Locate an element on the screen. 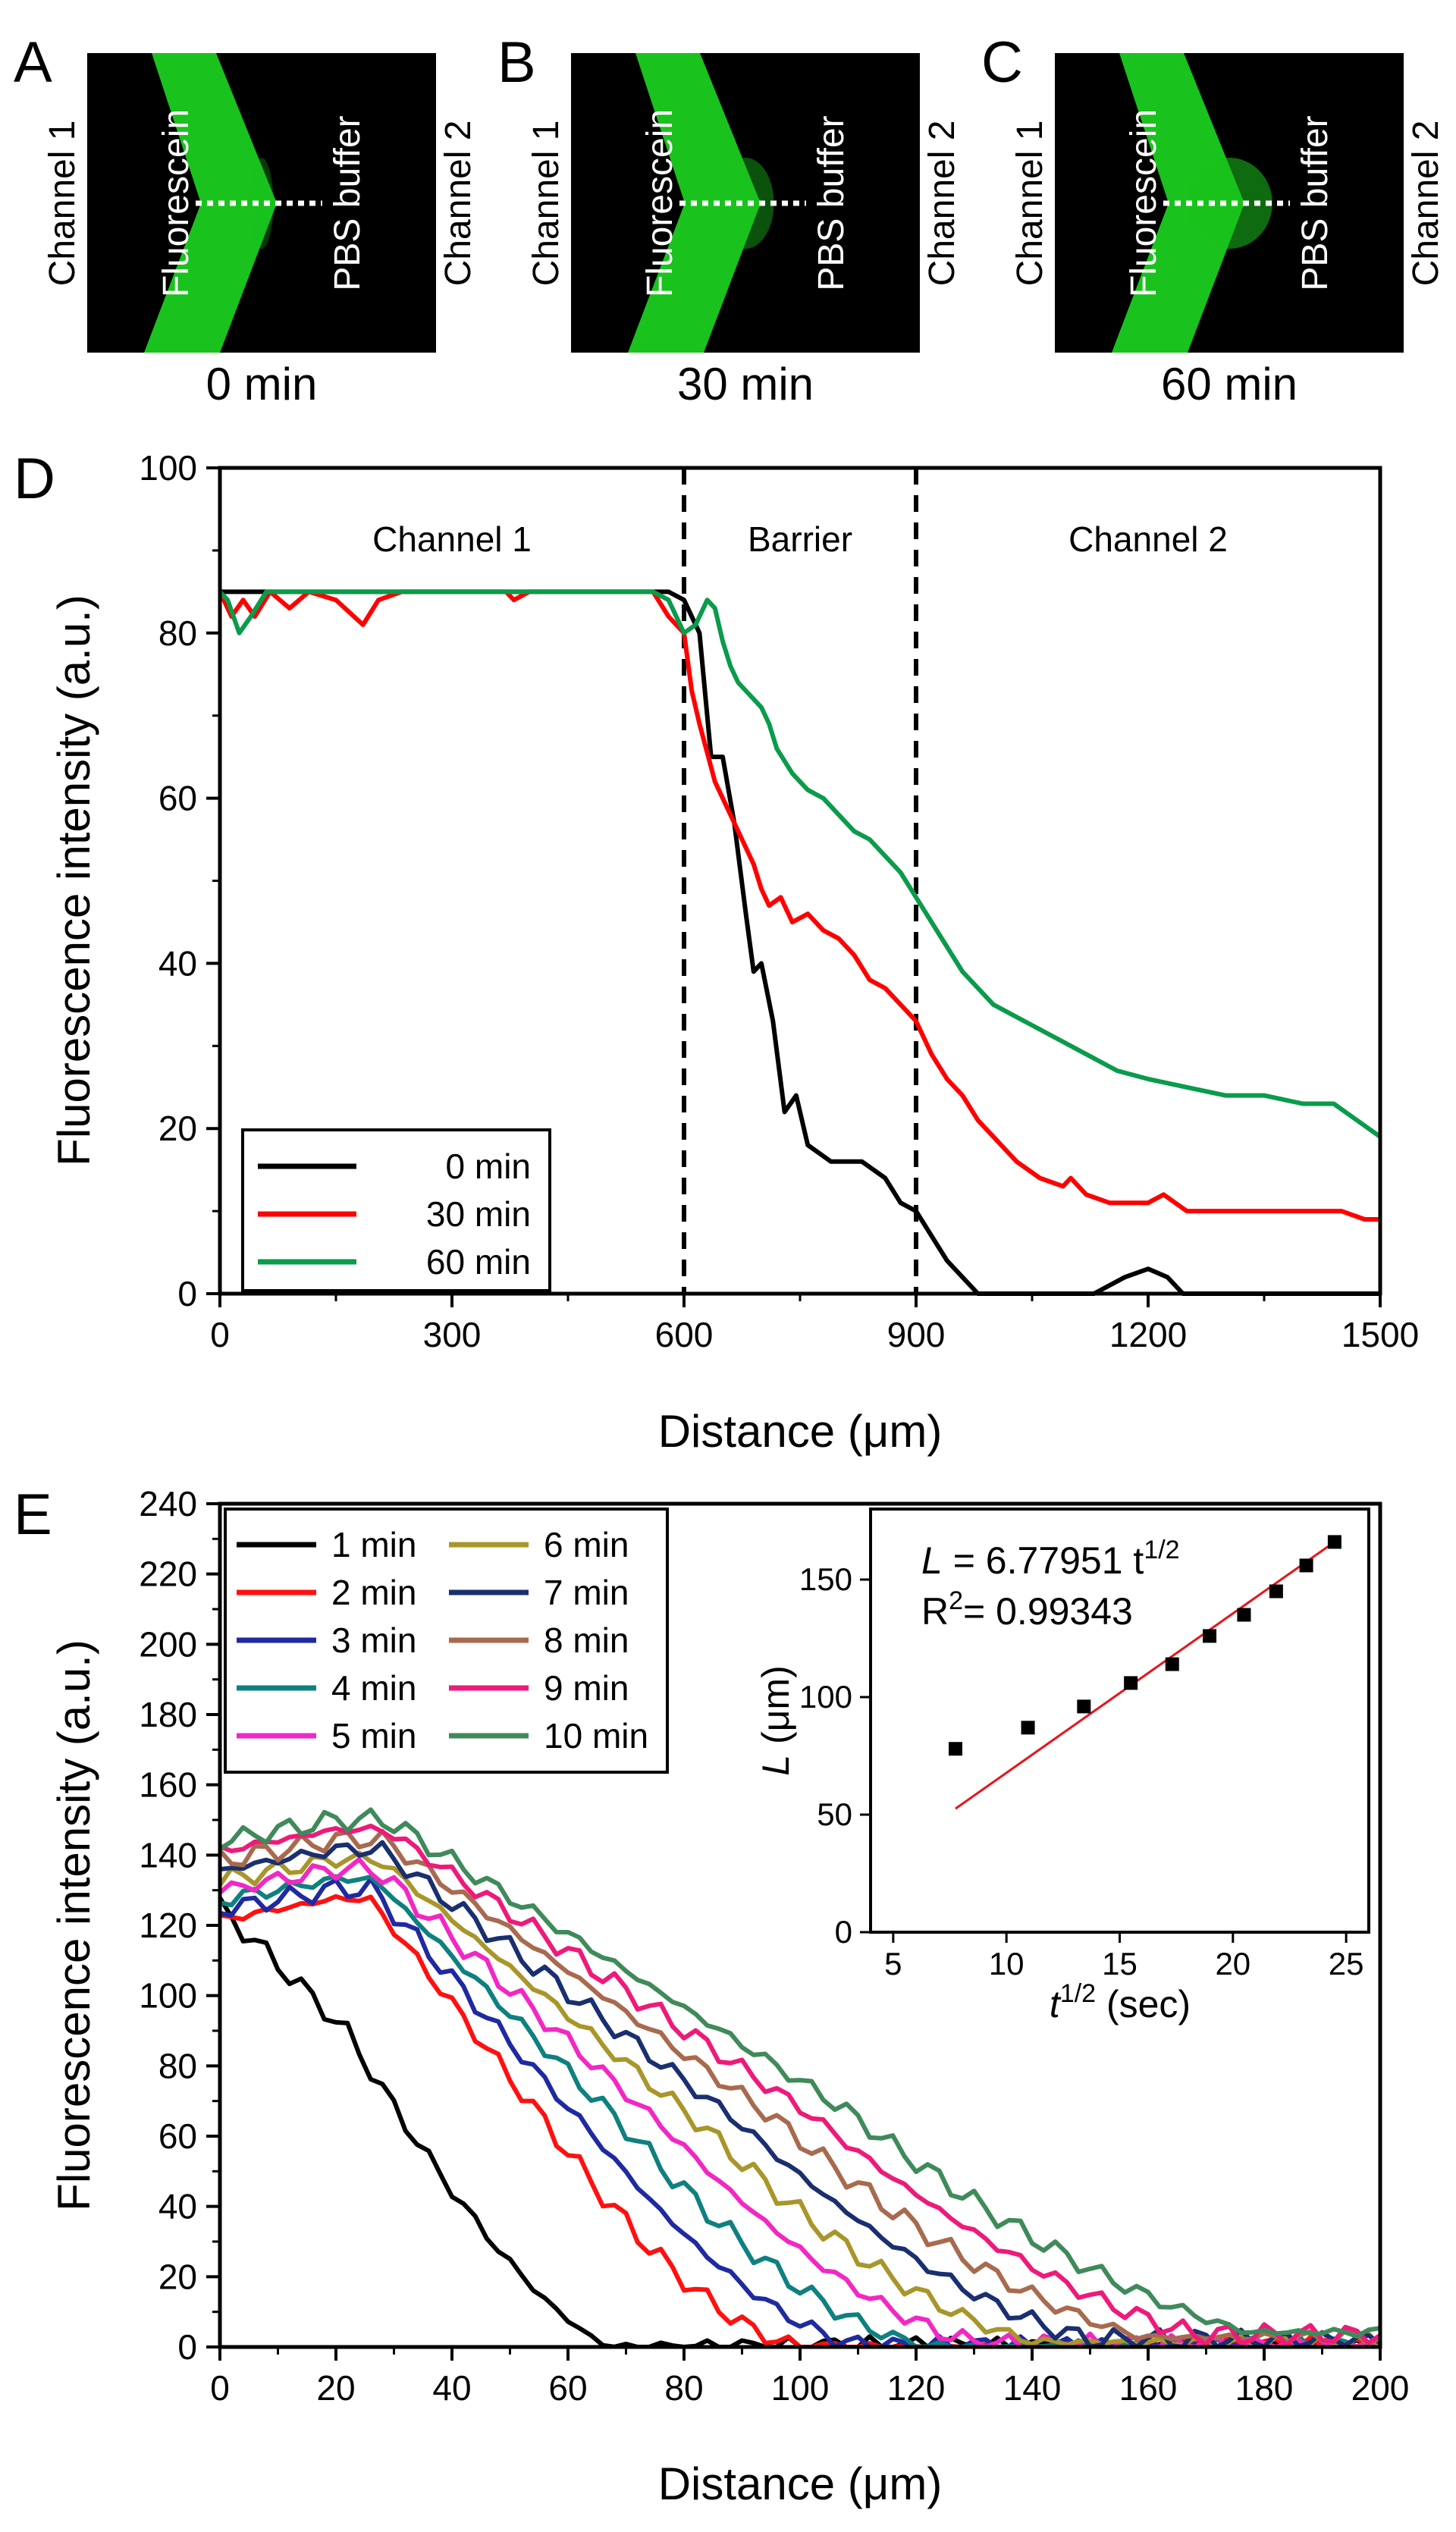 This screenshot has height=2532, width=1456. channel1-label-a: Channel 1 is located at coordinates (62, 204).